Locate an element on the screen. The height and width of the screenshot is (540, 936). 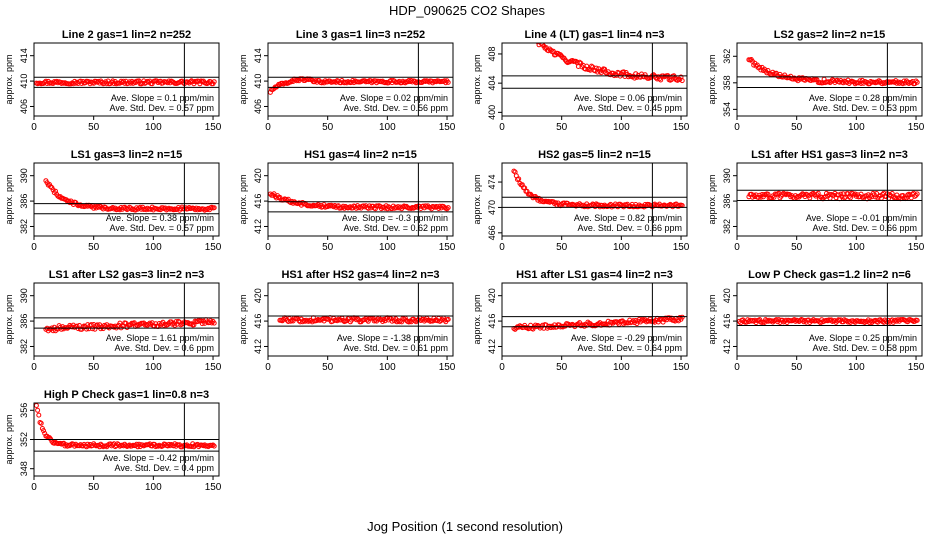
y-tick-label: 348 is located at coordinates (24, 468).